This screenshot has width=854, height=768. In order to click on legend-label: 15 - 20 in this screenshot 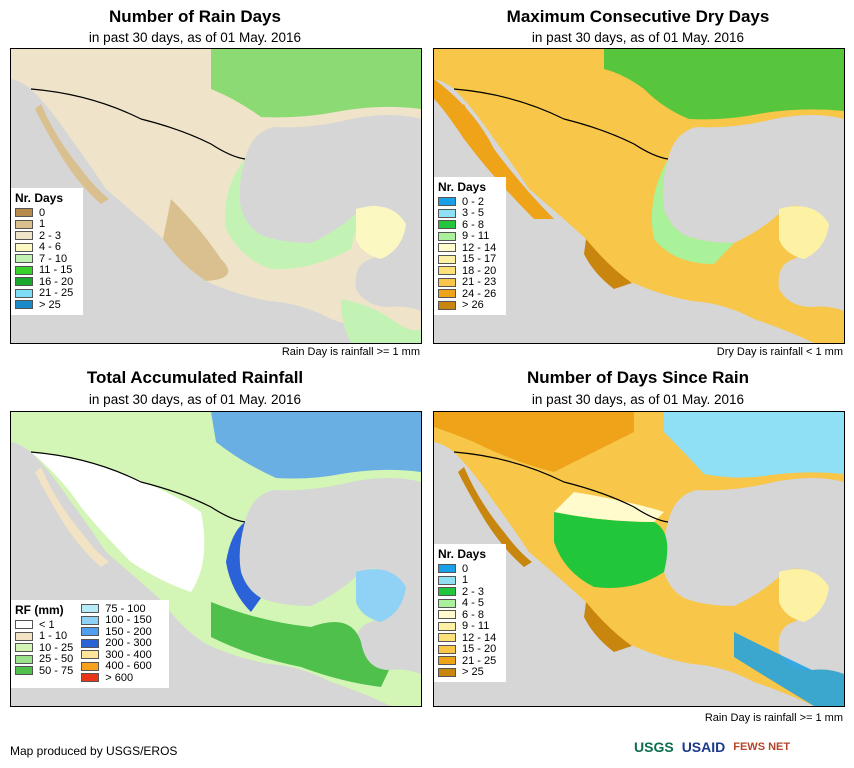, I will do `click(479, 649)`.